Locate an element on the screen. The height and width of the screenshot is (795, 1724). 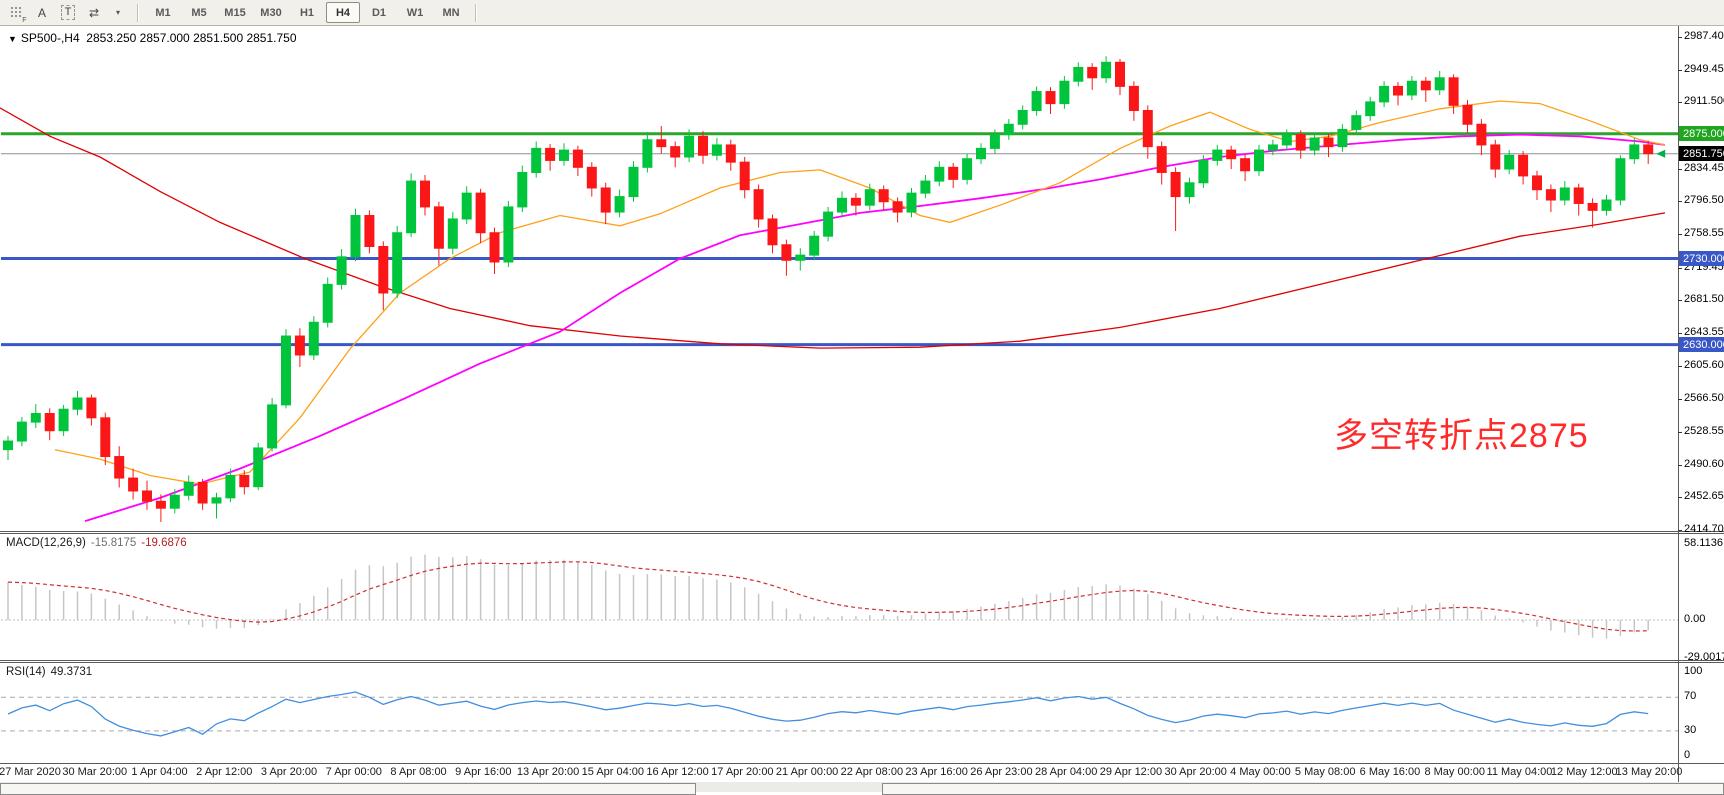
price-tick: 2987.400 is located at coordinates (1704, 36).